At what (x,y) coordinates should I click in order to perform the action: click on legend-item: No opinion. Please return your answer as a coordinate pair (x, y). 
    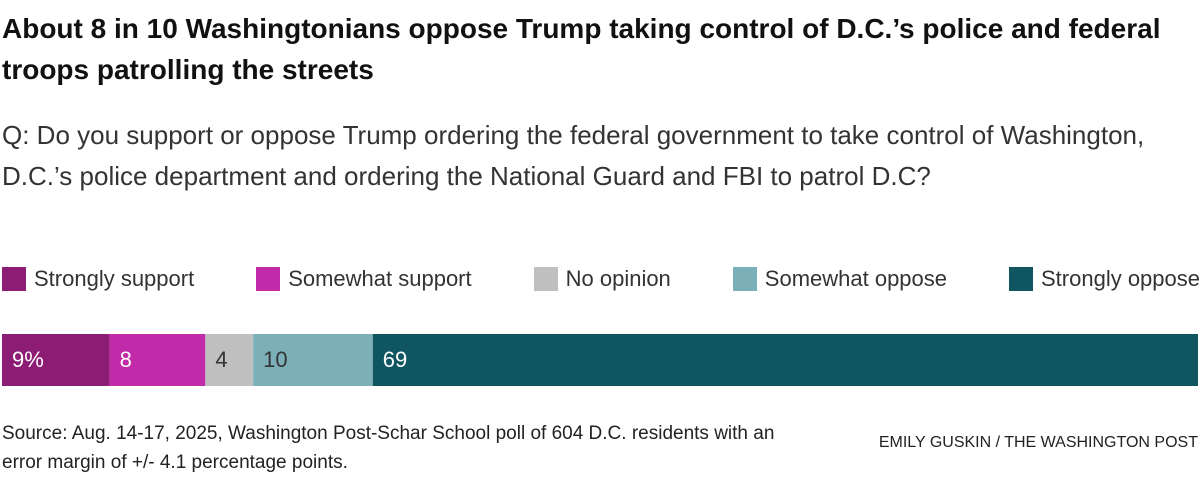
    Looking at the image, I should click on (602, 279).